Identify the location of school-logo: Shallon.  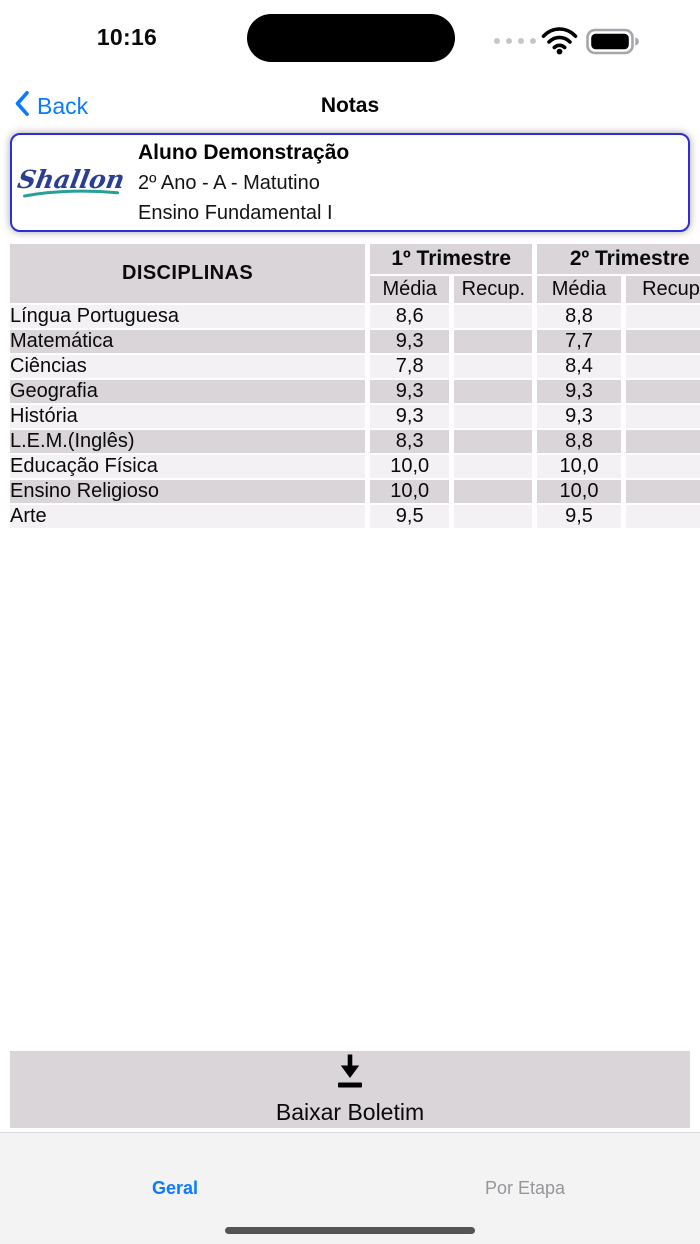
(71, 181).